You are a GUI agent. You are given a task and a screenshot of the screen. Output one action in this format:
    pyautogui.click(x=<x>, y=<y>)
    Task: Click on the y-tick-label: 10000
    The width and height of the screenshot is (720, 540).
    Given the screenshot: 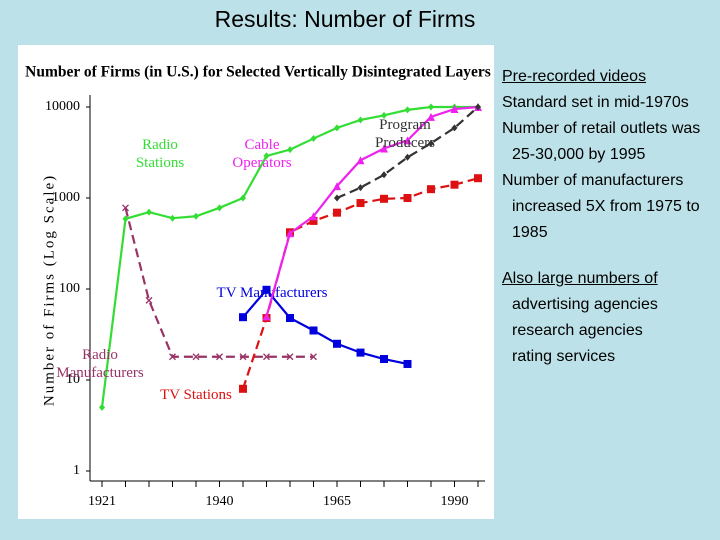 What is the action you would take?
    pyautogui.click(x=62, y=106)
    